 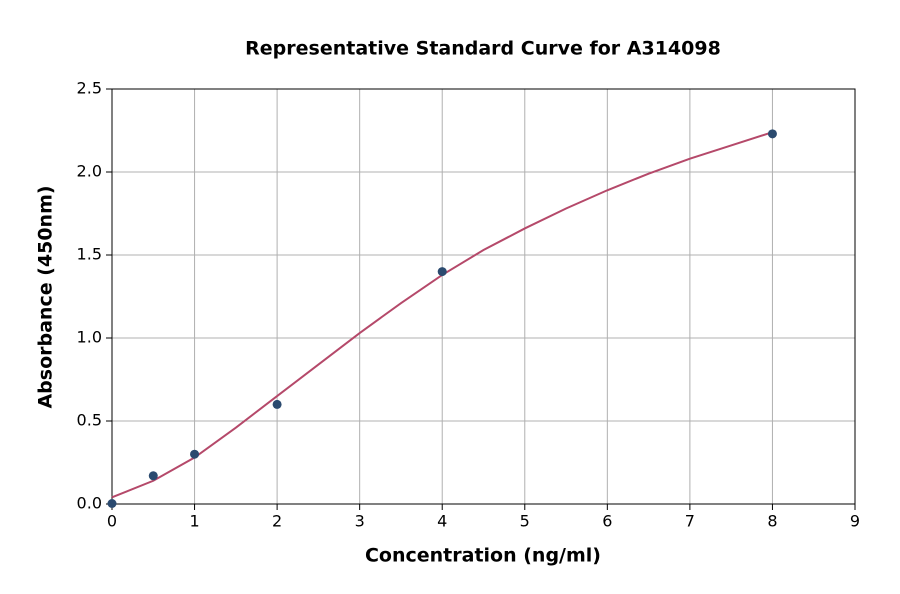 I want to click on y-tick-label: 0.5, so click(x=89, y=420).